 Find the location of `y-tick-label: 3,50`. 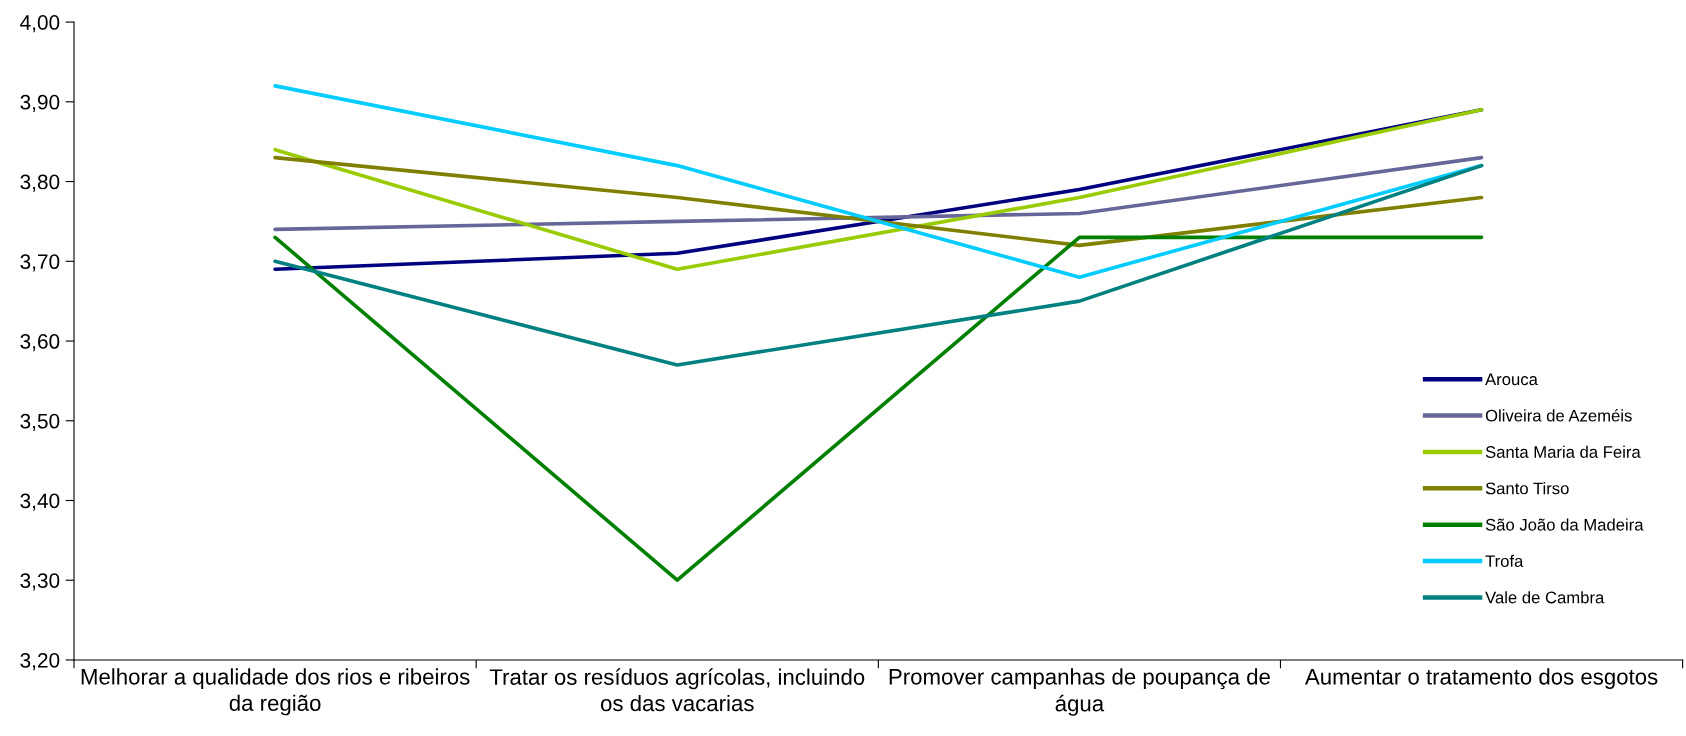

y-tick-label: 3,50 is located at coordinates (40, 422).